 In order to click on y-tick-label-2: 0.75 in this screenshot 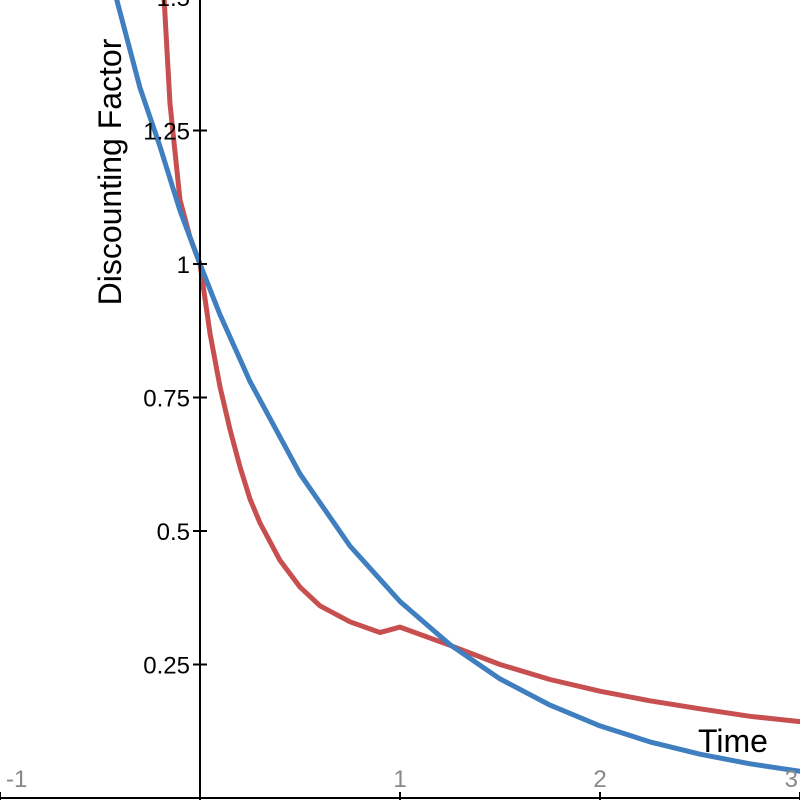, I will do `click(166, 399)`.